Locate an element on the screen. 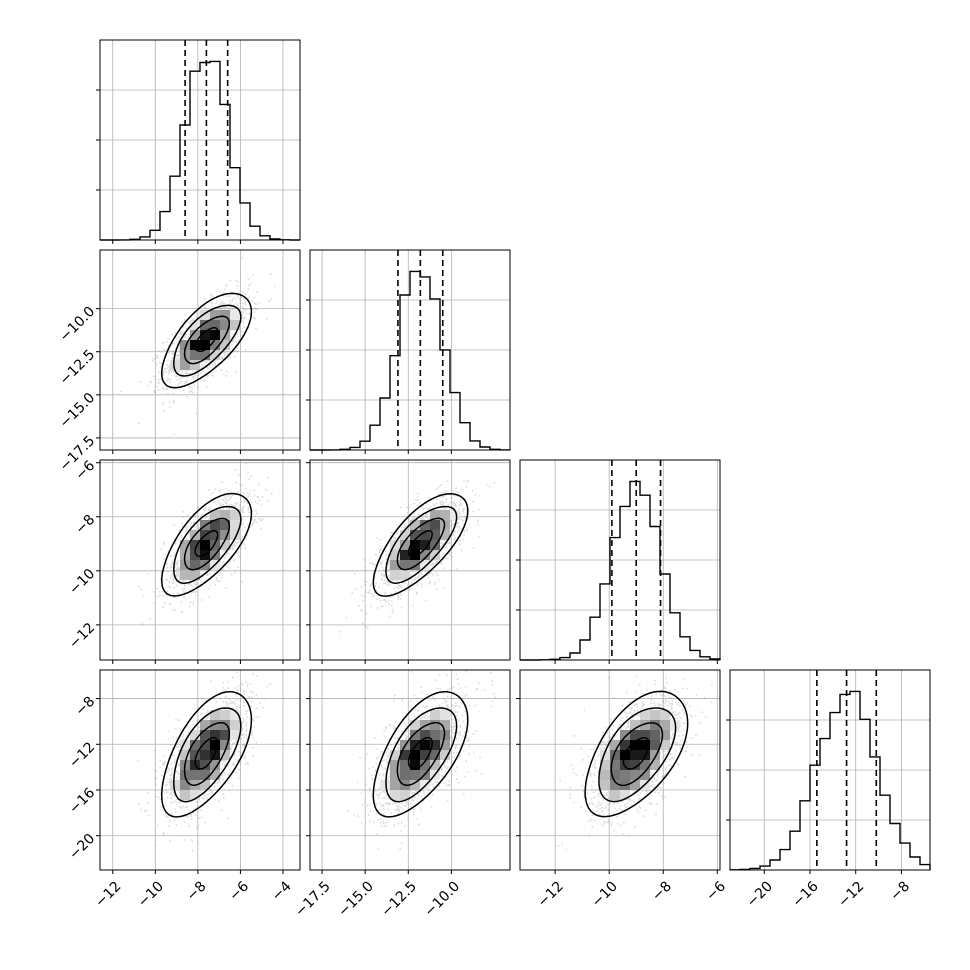 The image size is (970, 970). x-tick-label: −8 is located at coordinates (197, 891).